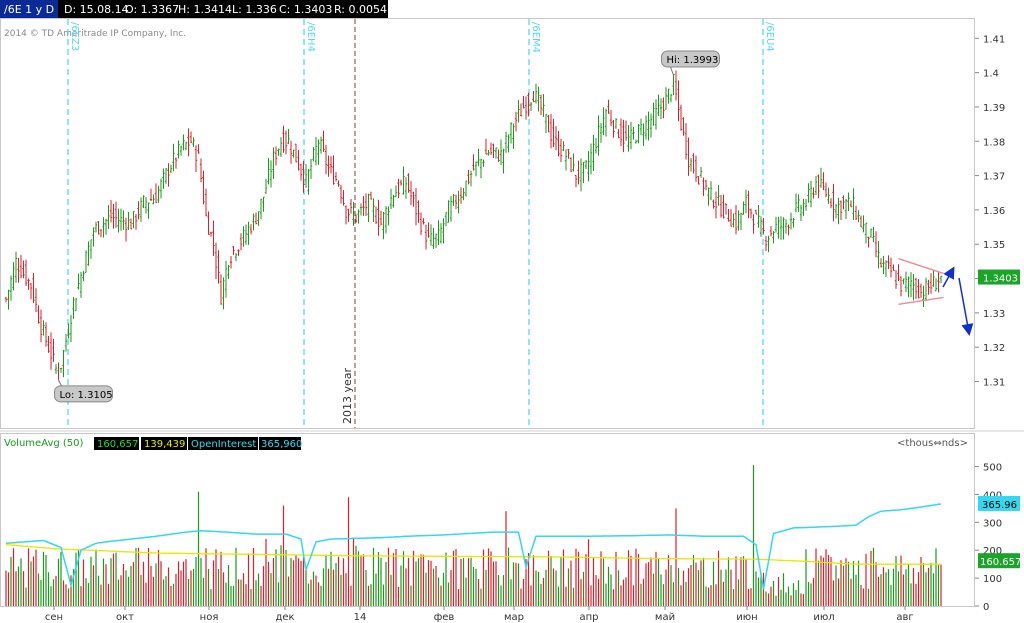  Describe the element at coordinates (29, 9) in the screenshot. I see `symbol-cell` at that location.